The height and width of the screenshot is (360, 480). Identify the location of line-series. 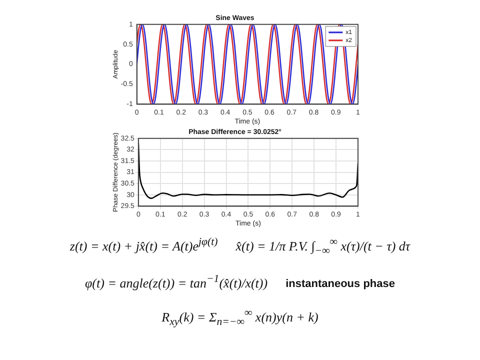
(247, 64).